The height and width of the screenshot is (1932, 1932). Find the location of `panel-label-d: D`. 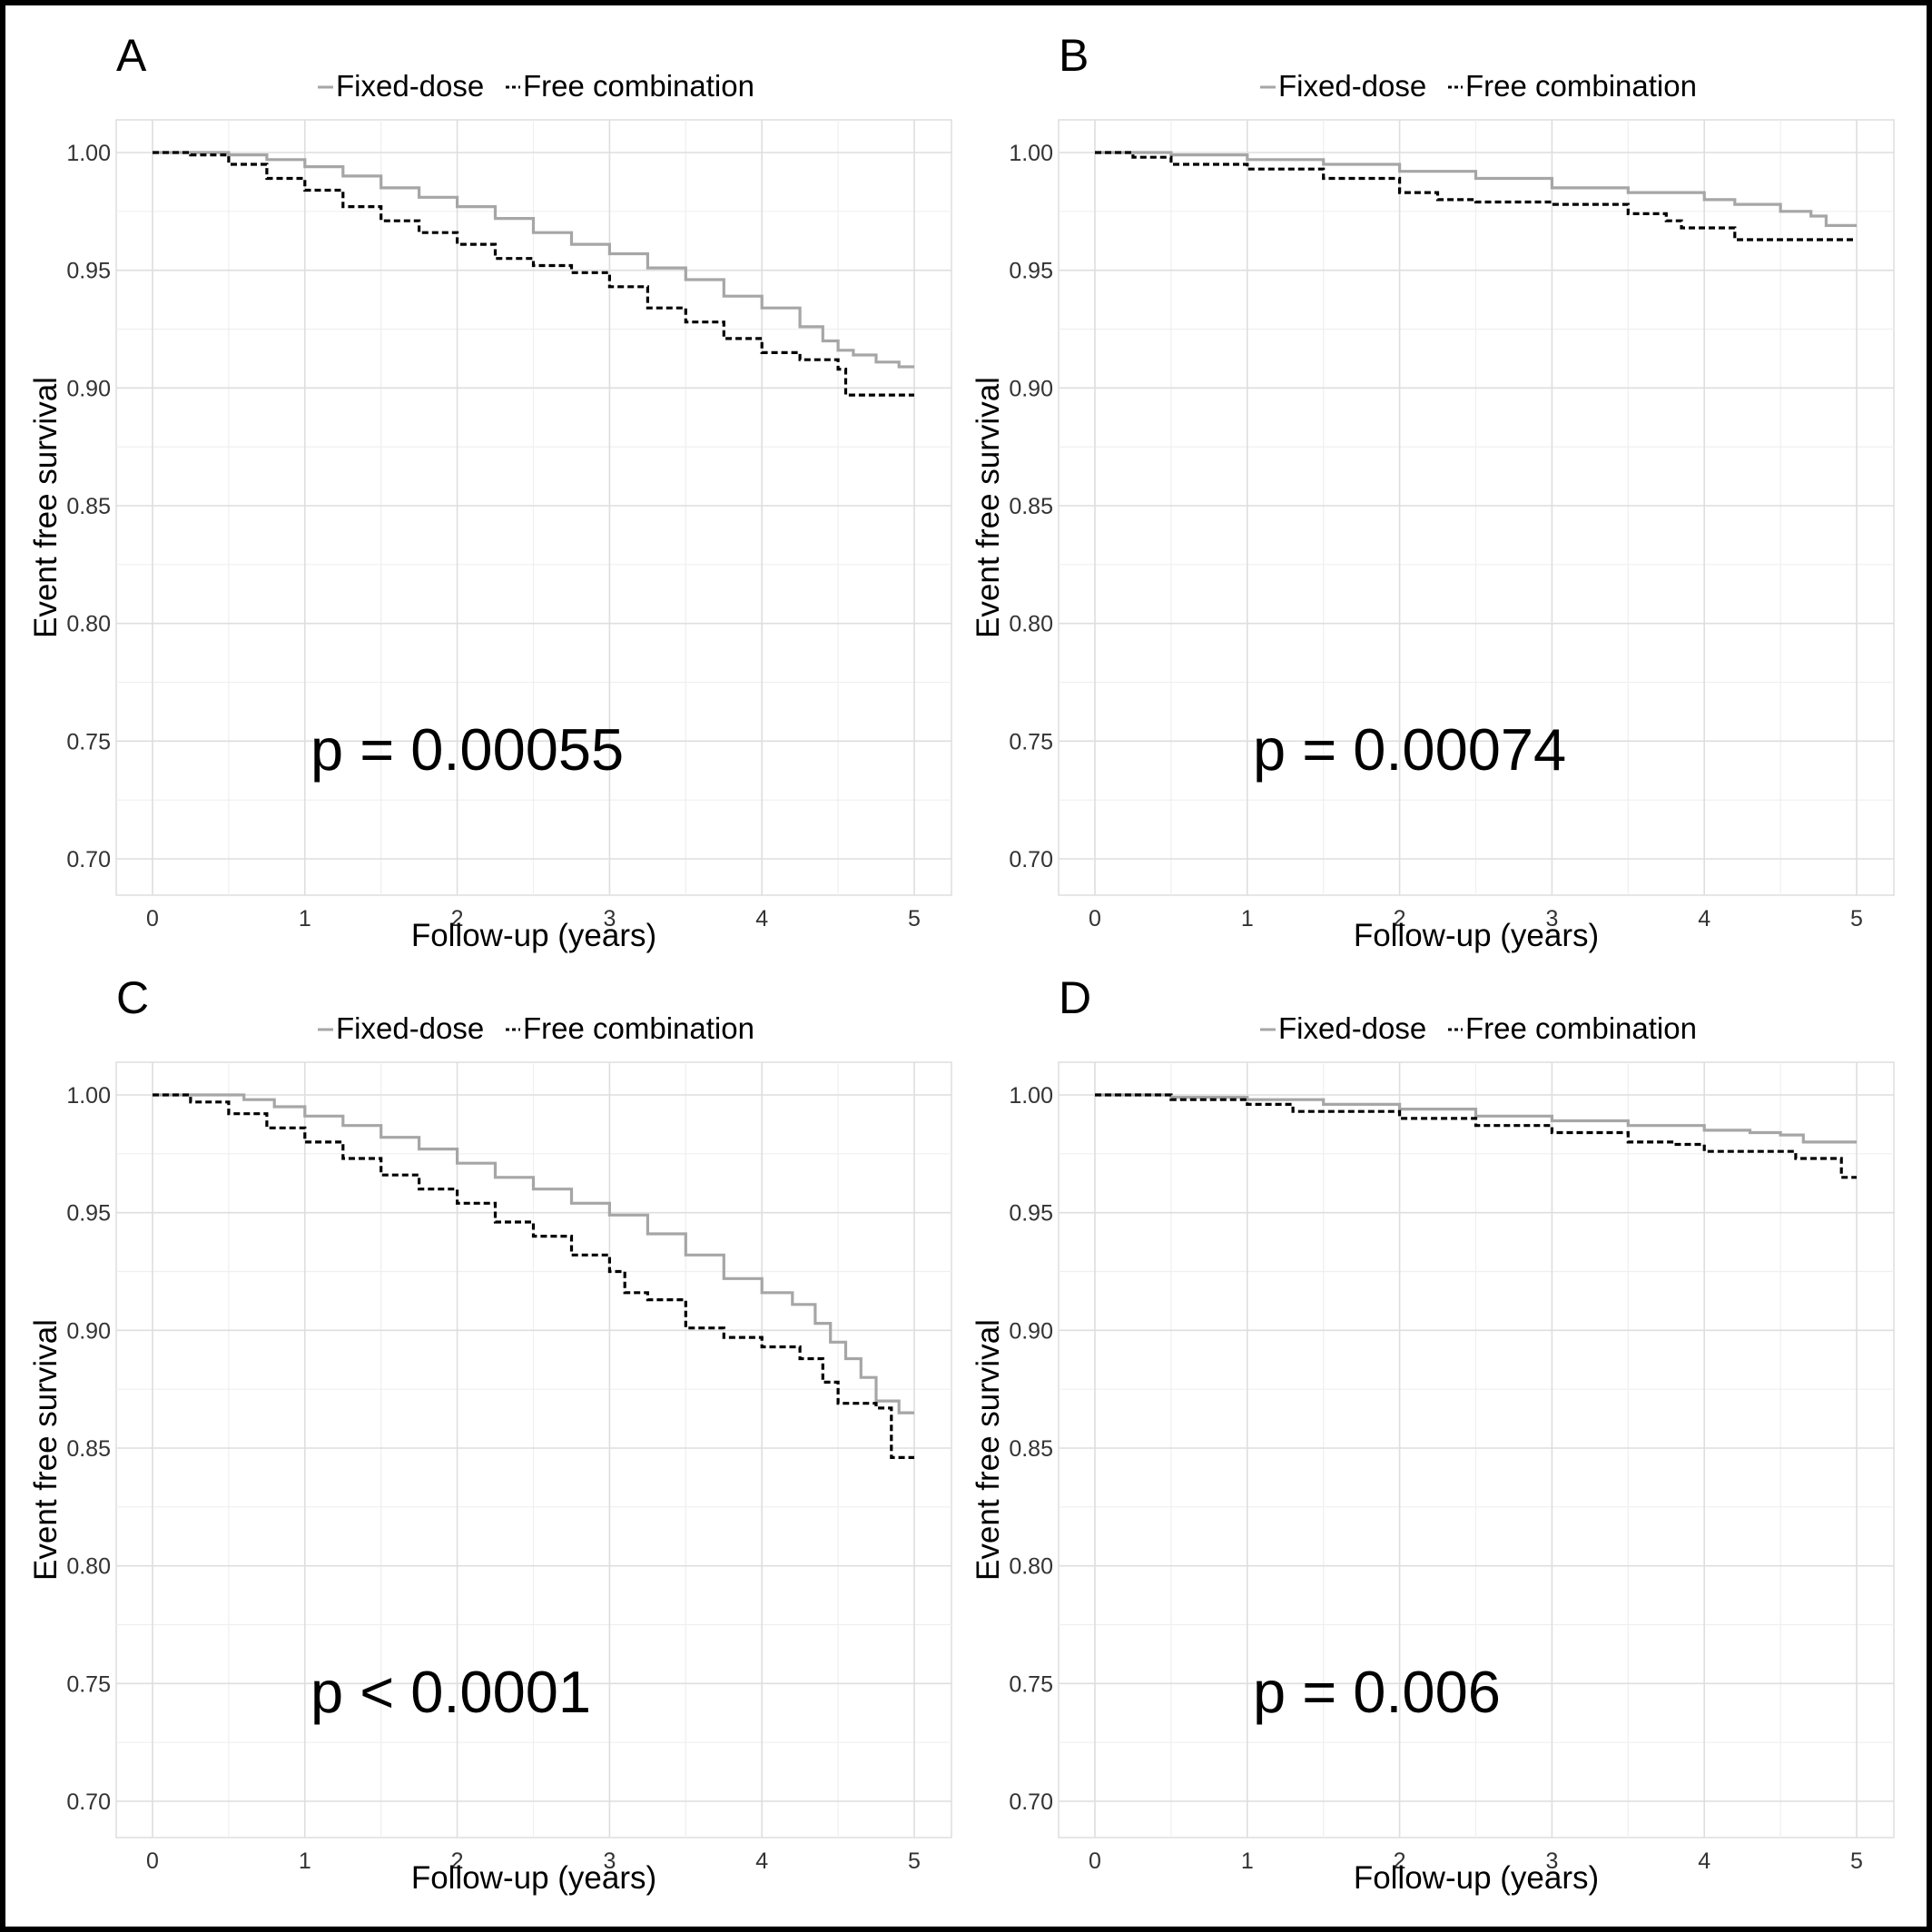

panel-label-d: D is located at coordinates (1075, 997).